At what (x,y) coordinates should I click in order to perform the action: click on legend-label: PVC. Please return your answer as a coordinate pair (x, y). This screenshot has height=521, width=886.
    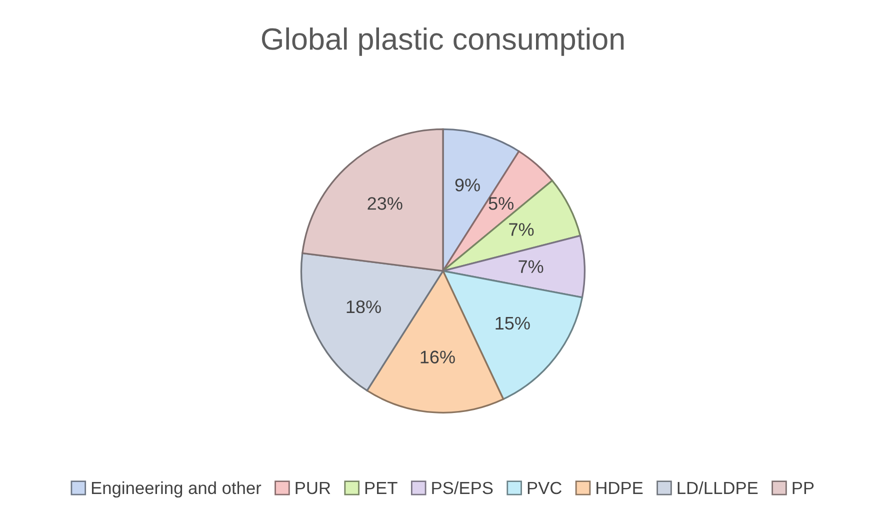
    Looking at the image, I should click on (545, 488).